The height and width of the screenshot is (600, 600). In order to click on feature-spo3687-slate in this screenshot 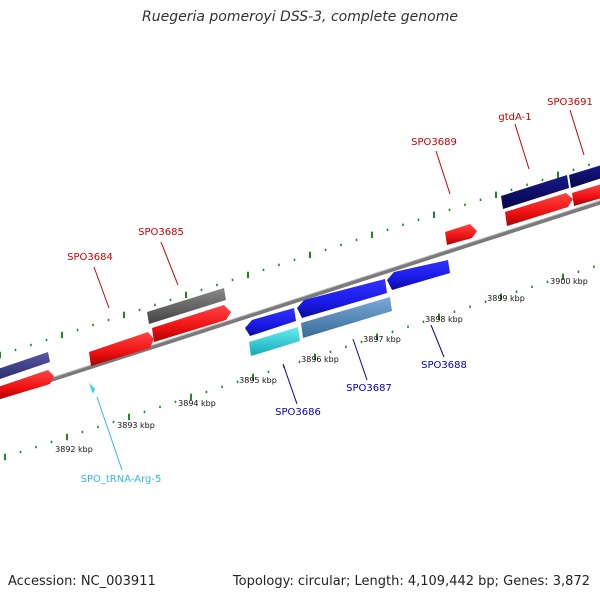, I will do `click(346, 317)`.